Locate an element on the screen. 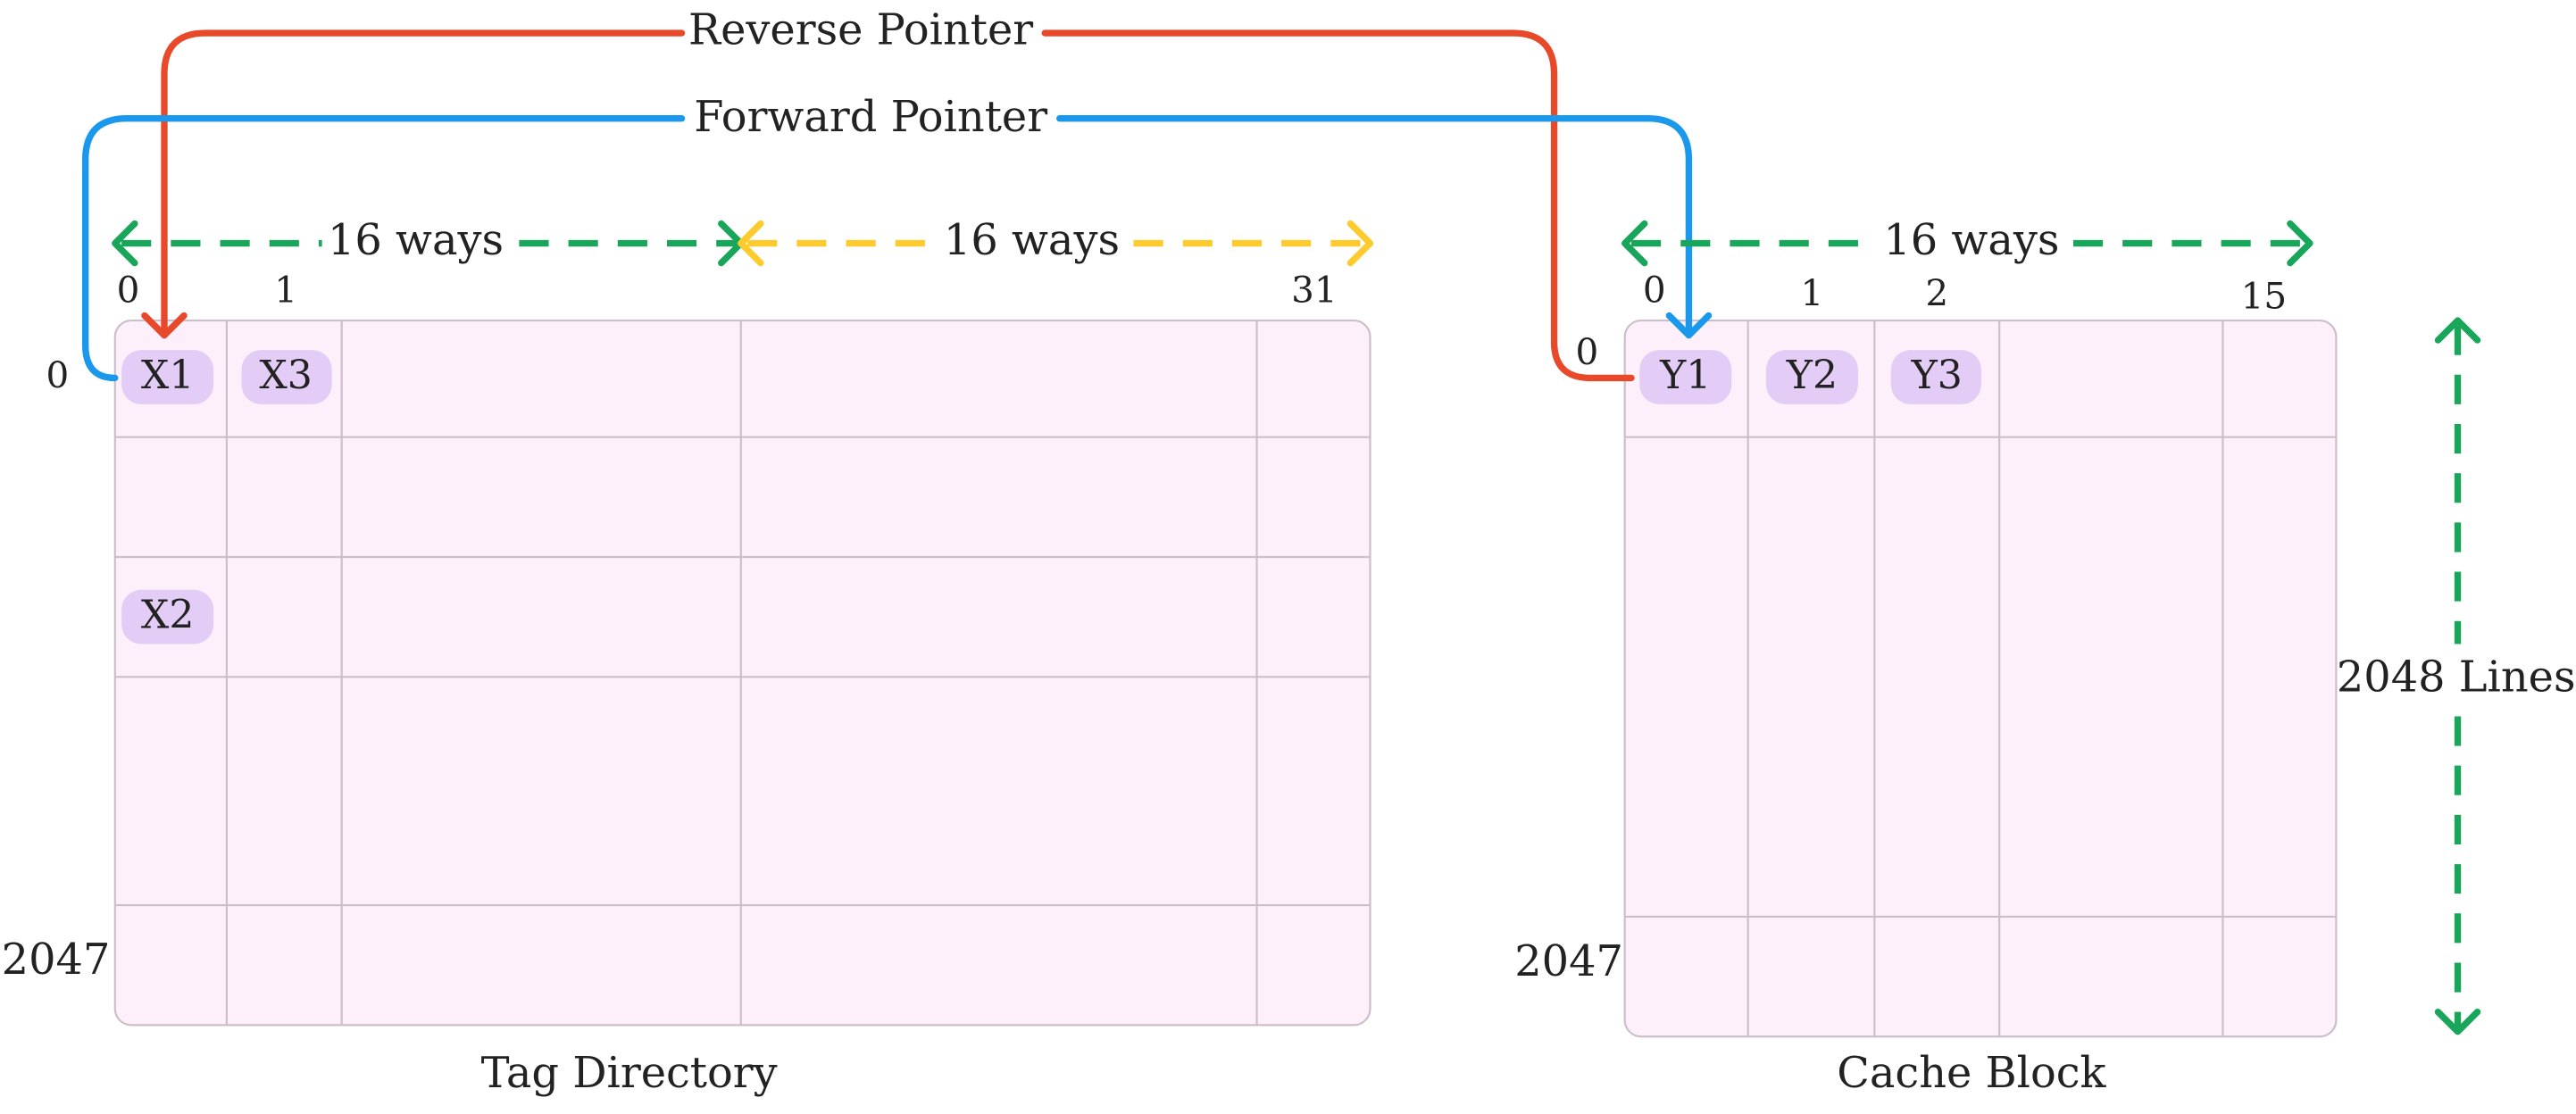  entry: X3 is located at coordinates (286, 376).